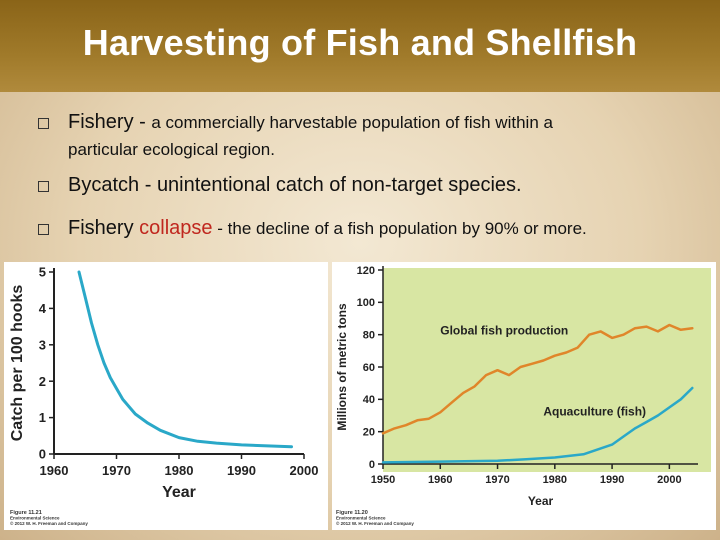 The width and height of the screenshot is (720, 540). What do you see at coordinates (42, 344) in the screenshot?
I see `y-tick-label: 3` at bounding box center [42, 344].